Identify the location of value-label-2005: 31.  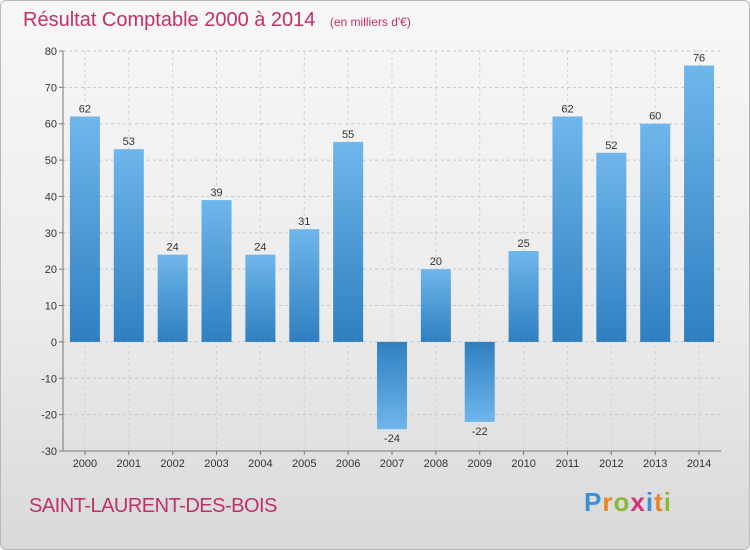
(304, 222).